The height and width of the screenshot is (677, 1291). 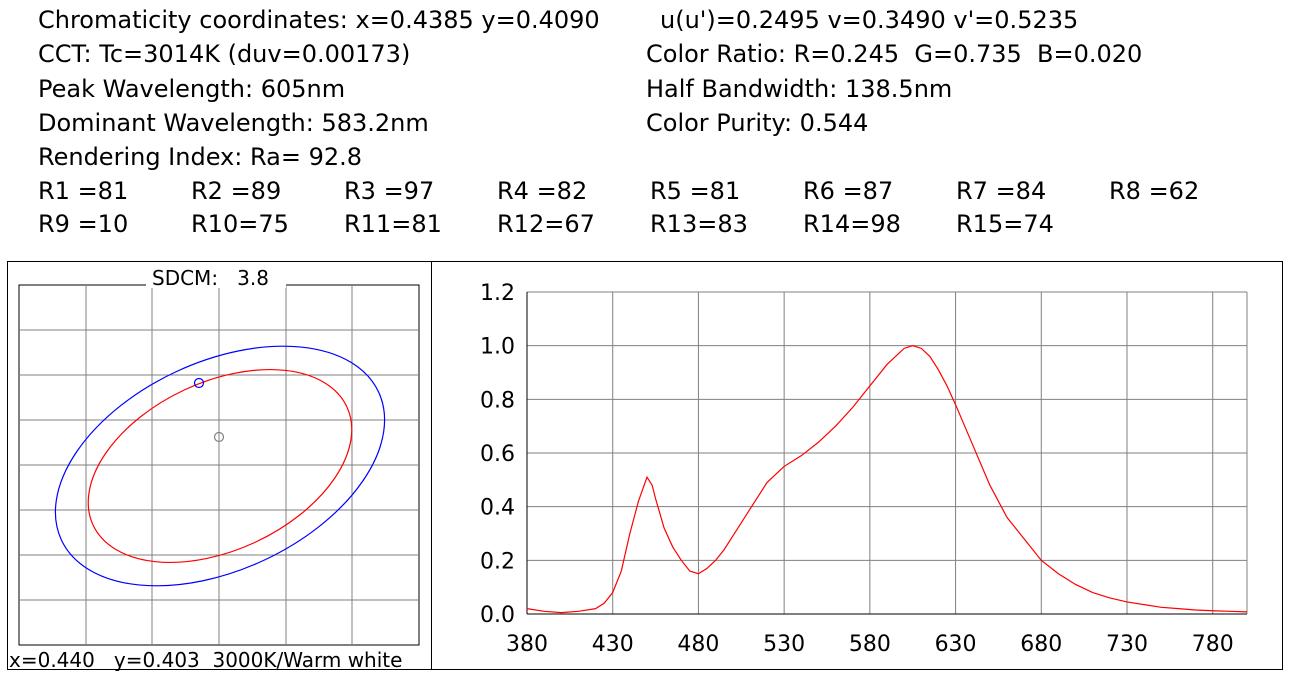 What do you see at coordinates (497, 293) in the screenshot?
I see `y-tick-label: 1.2` at bounding box center [497, 293].